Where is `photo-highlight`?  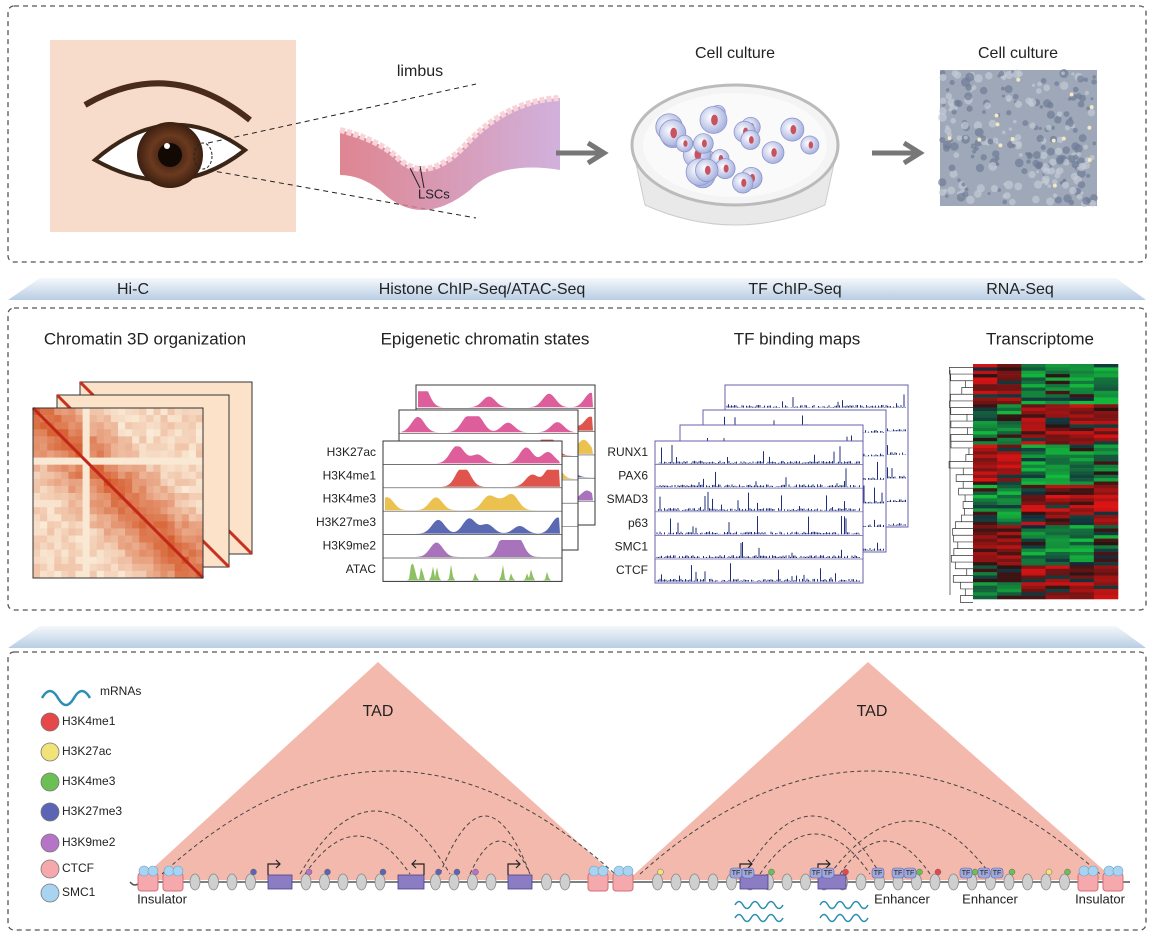 photo-highlight is located at coordinates (1091, 107).